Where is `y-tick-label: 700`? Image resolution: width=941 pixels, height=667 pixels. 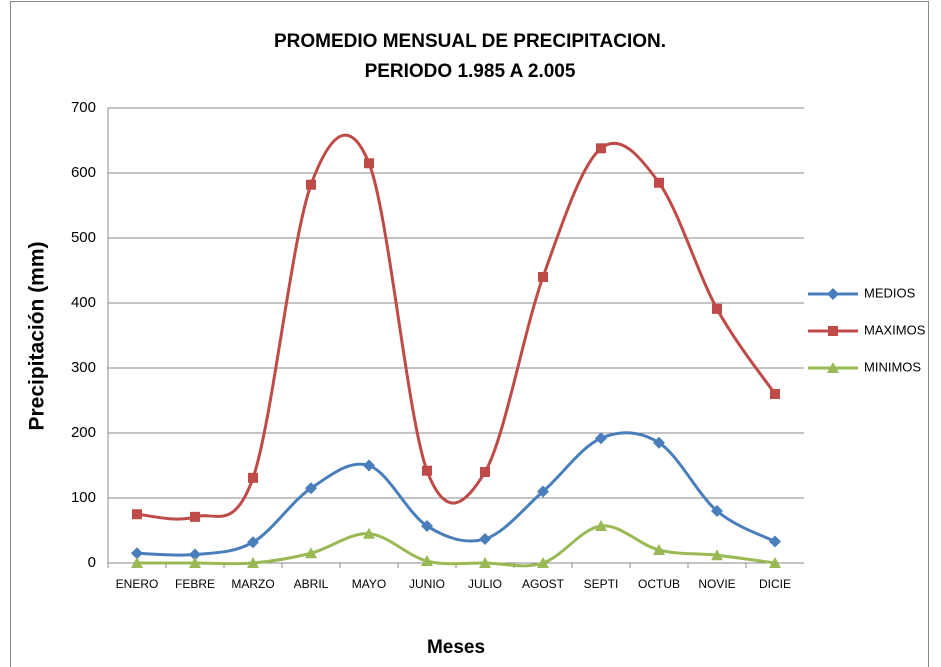 y-tick-label: 700 is located at coordinates (83, 107).